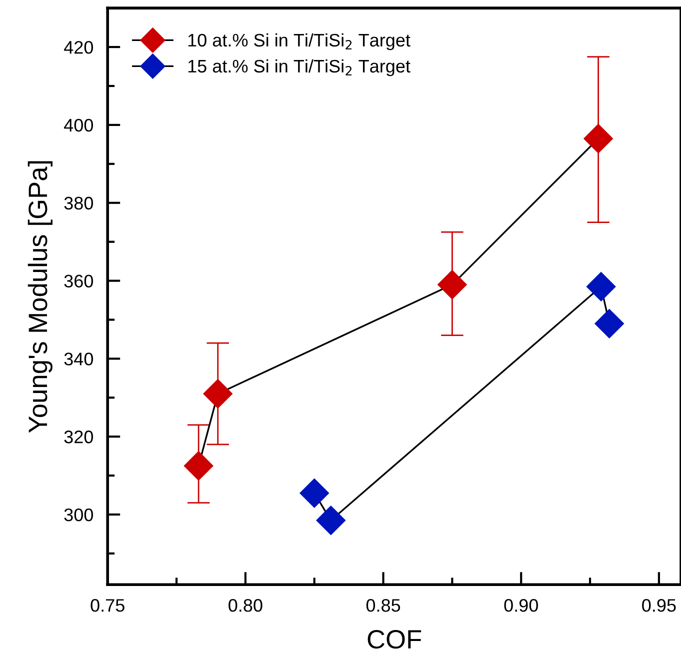 The image size is (681, 672). I want to click on y-tick-label: 380, so click(79, 203).